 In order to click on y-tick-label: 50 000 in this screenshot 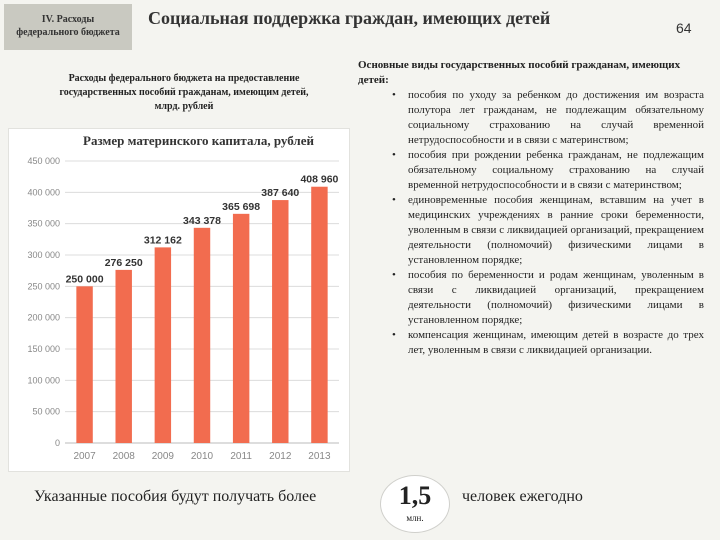, I will do `click(46, 412)`.